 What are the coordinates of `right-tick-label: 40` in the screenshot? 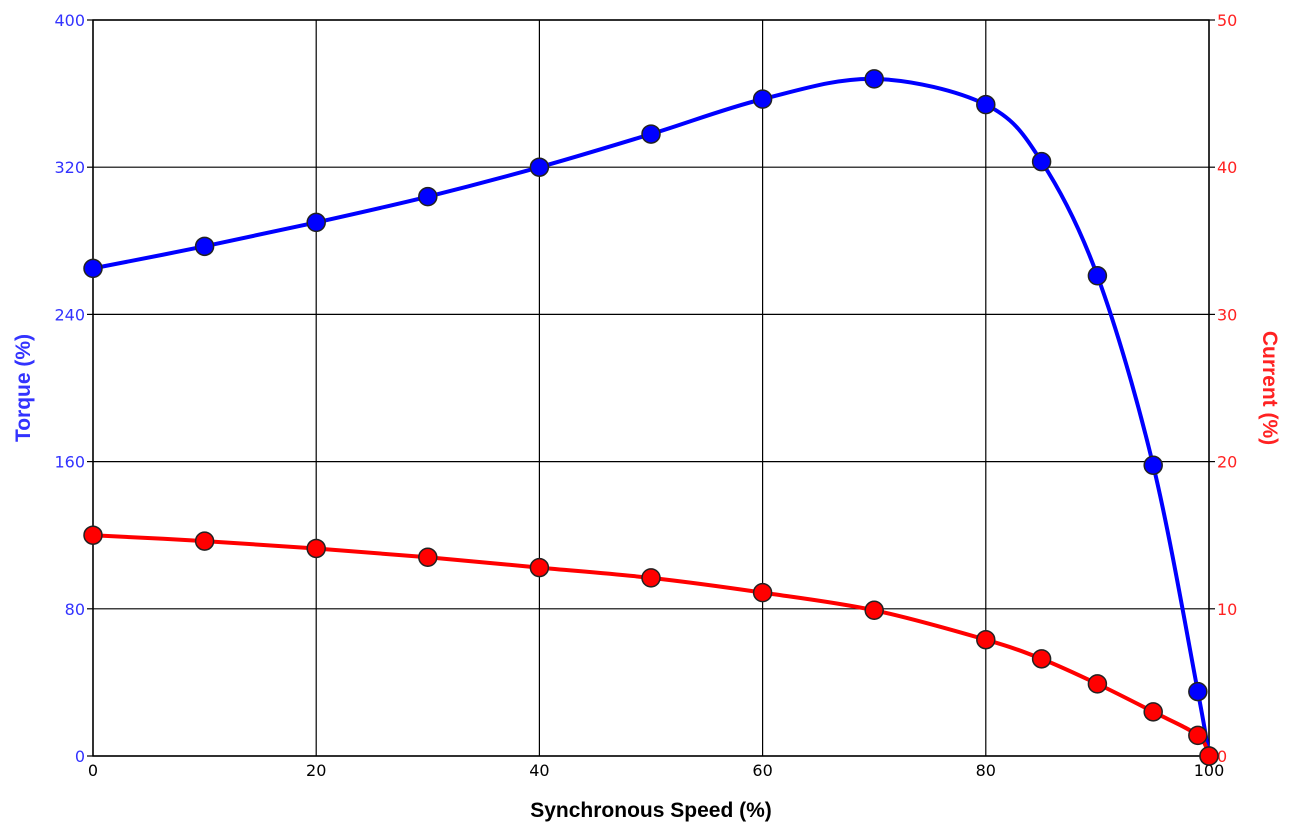 It's located at (1227, 167).